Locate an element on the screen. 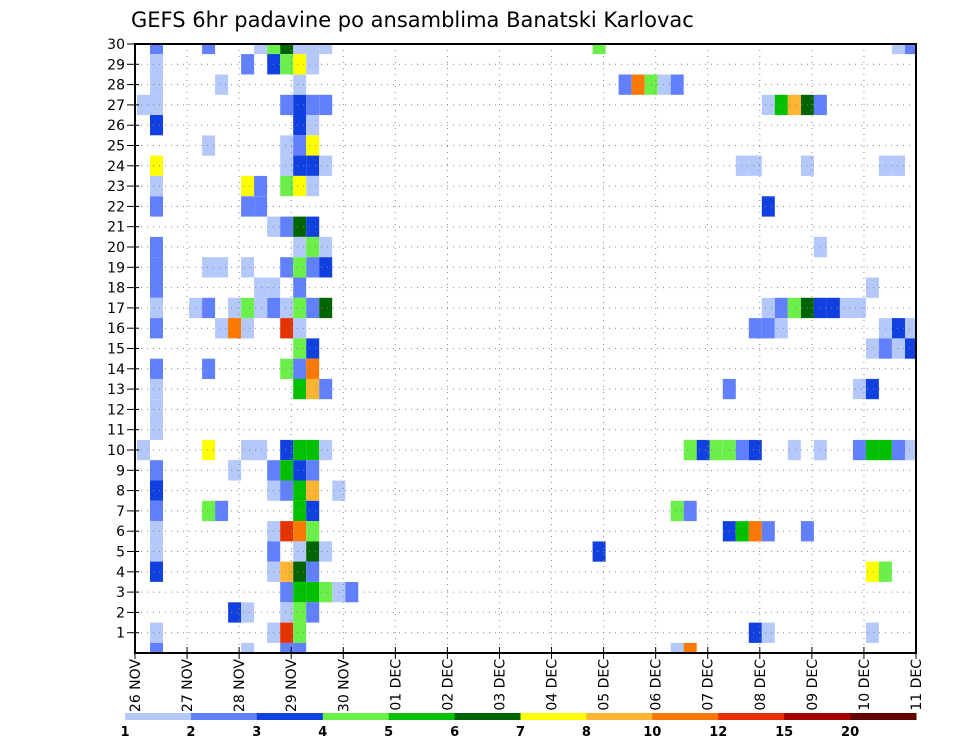  colorbar: 1 2 3 4 5 6 7 8 10 12 15 20 is located at coordinates (518, 726).